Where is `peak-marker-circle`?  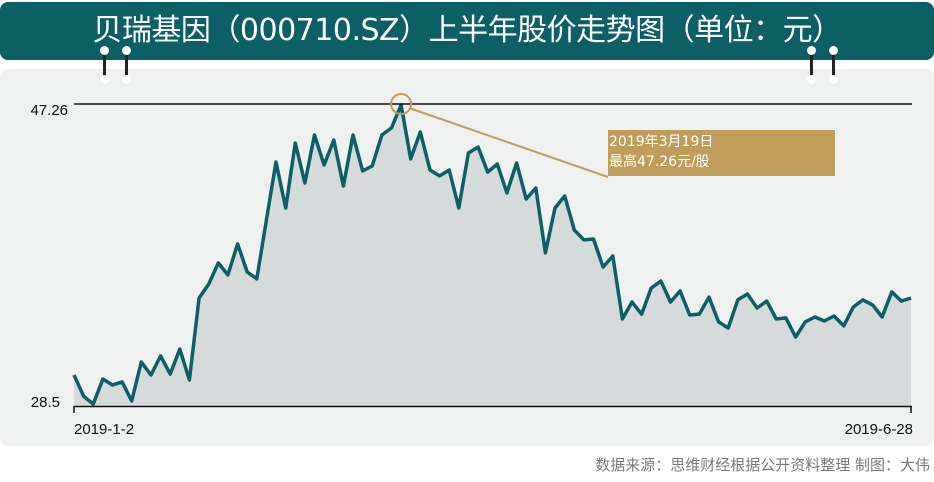 peak-marker-circle is located at coordinates (401, 104).